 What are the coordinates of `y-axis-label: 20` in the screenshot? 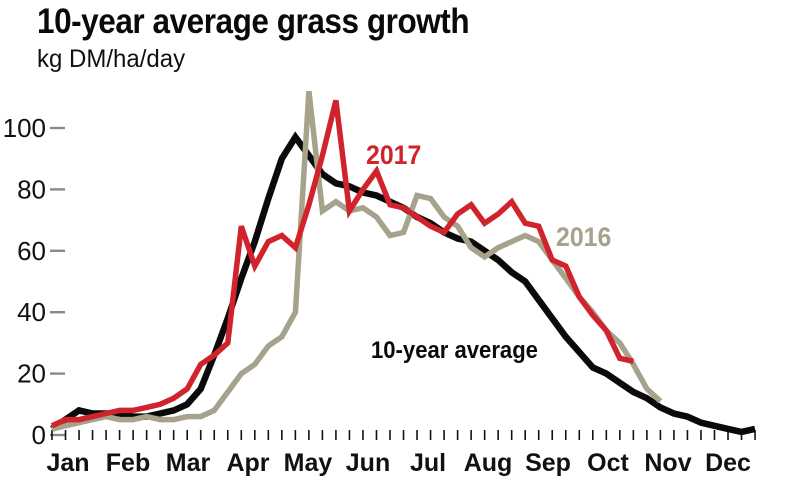 It's located at (31, 374).